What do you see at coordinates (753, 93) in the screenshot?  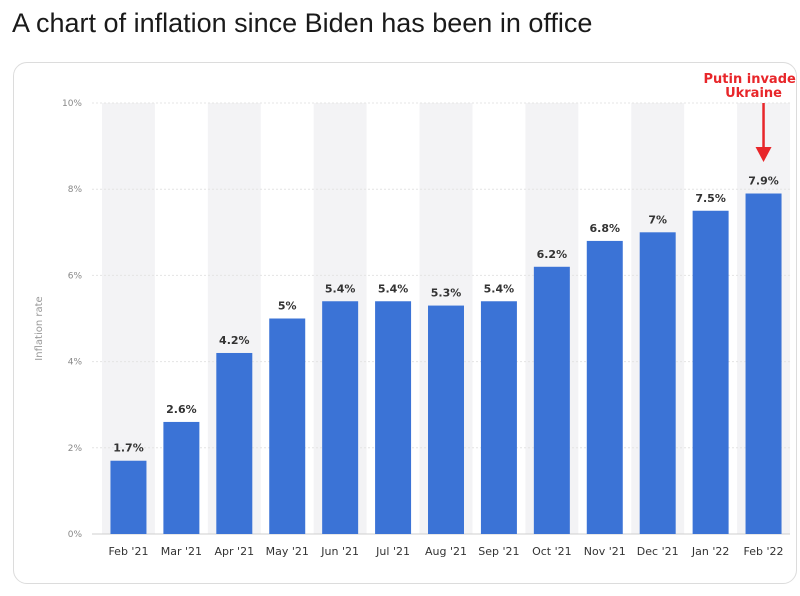 I see `annotation-line-2: Ukraine` at bounding box center [753, 93].